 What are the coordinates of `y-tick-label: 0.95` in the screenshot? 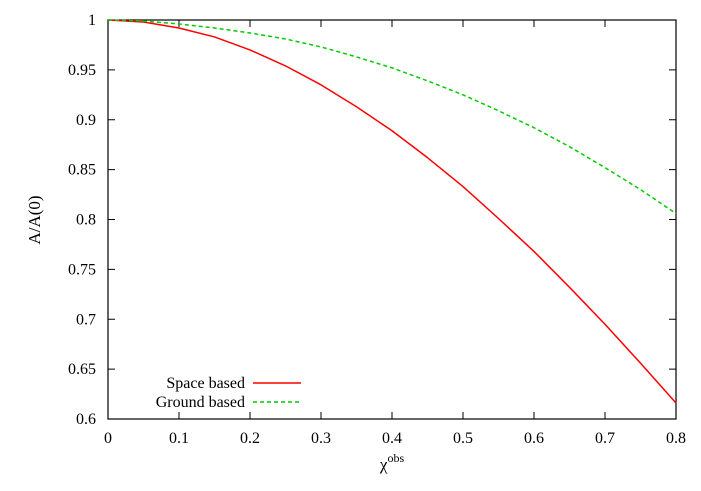 It's located at (82, 70).